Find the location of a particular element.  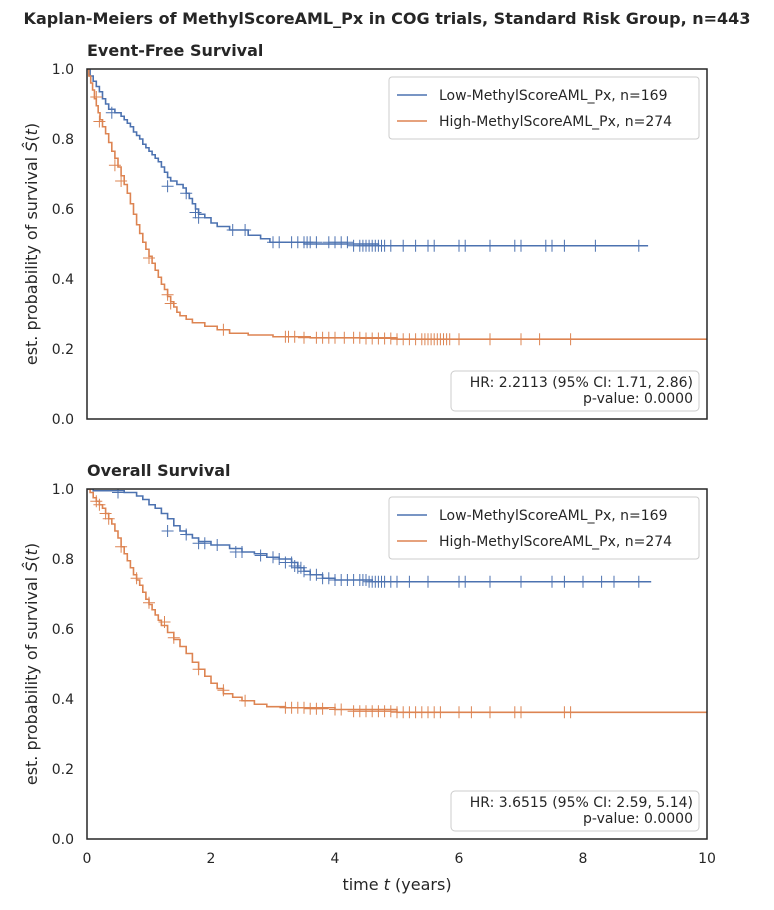

y-tick-label: 1.0 is located at coordinates (63, 70).